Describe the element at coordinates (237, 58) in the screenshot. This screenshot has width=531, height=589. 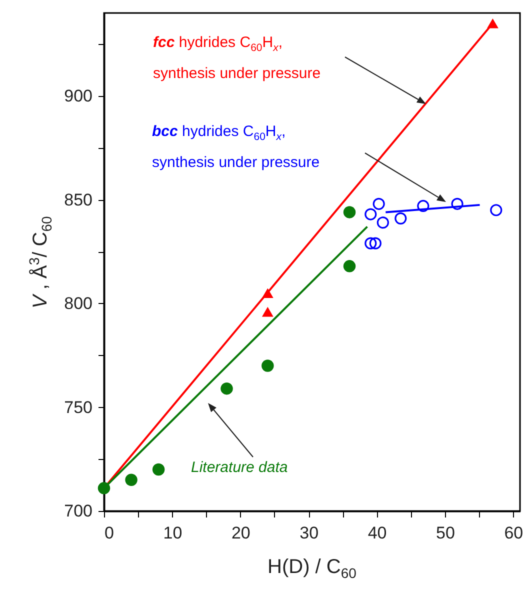
I see `annotation: fcc hydrides C$_{60}$H$_{x}$, synthesis under pressure` at that location.